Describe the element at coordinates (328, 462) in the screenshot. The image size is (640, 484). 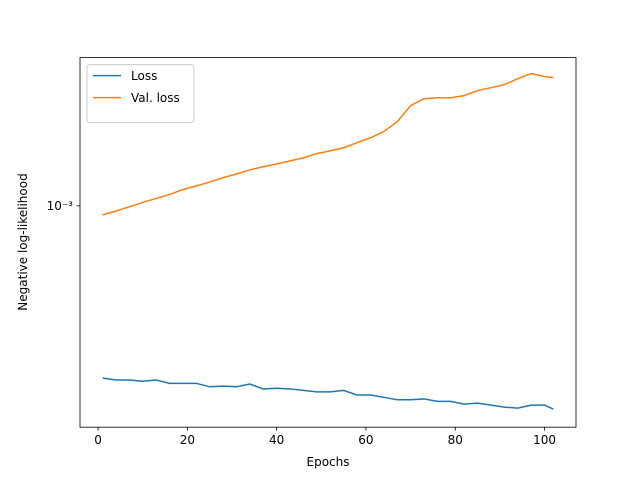
I see `x-axis-label: Epochs` at that location.